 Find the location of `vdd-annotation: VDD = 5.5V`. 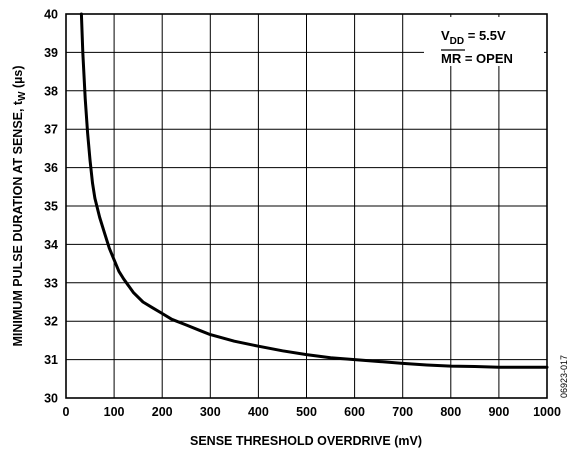

vdd-annotation: VDD = 5.5V is located at coordinates (473, 37).